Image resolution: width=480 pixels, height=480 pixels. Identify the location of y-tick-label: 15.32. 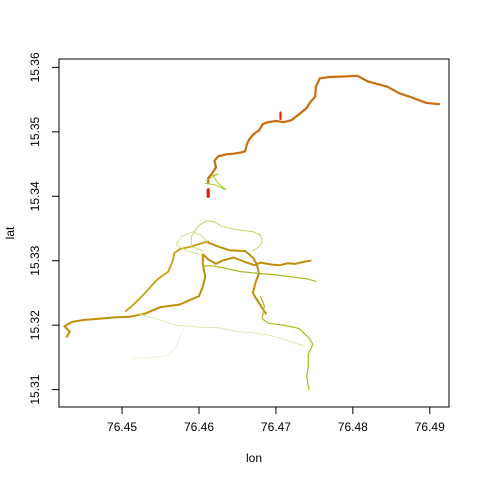
(35, 325).